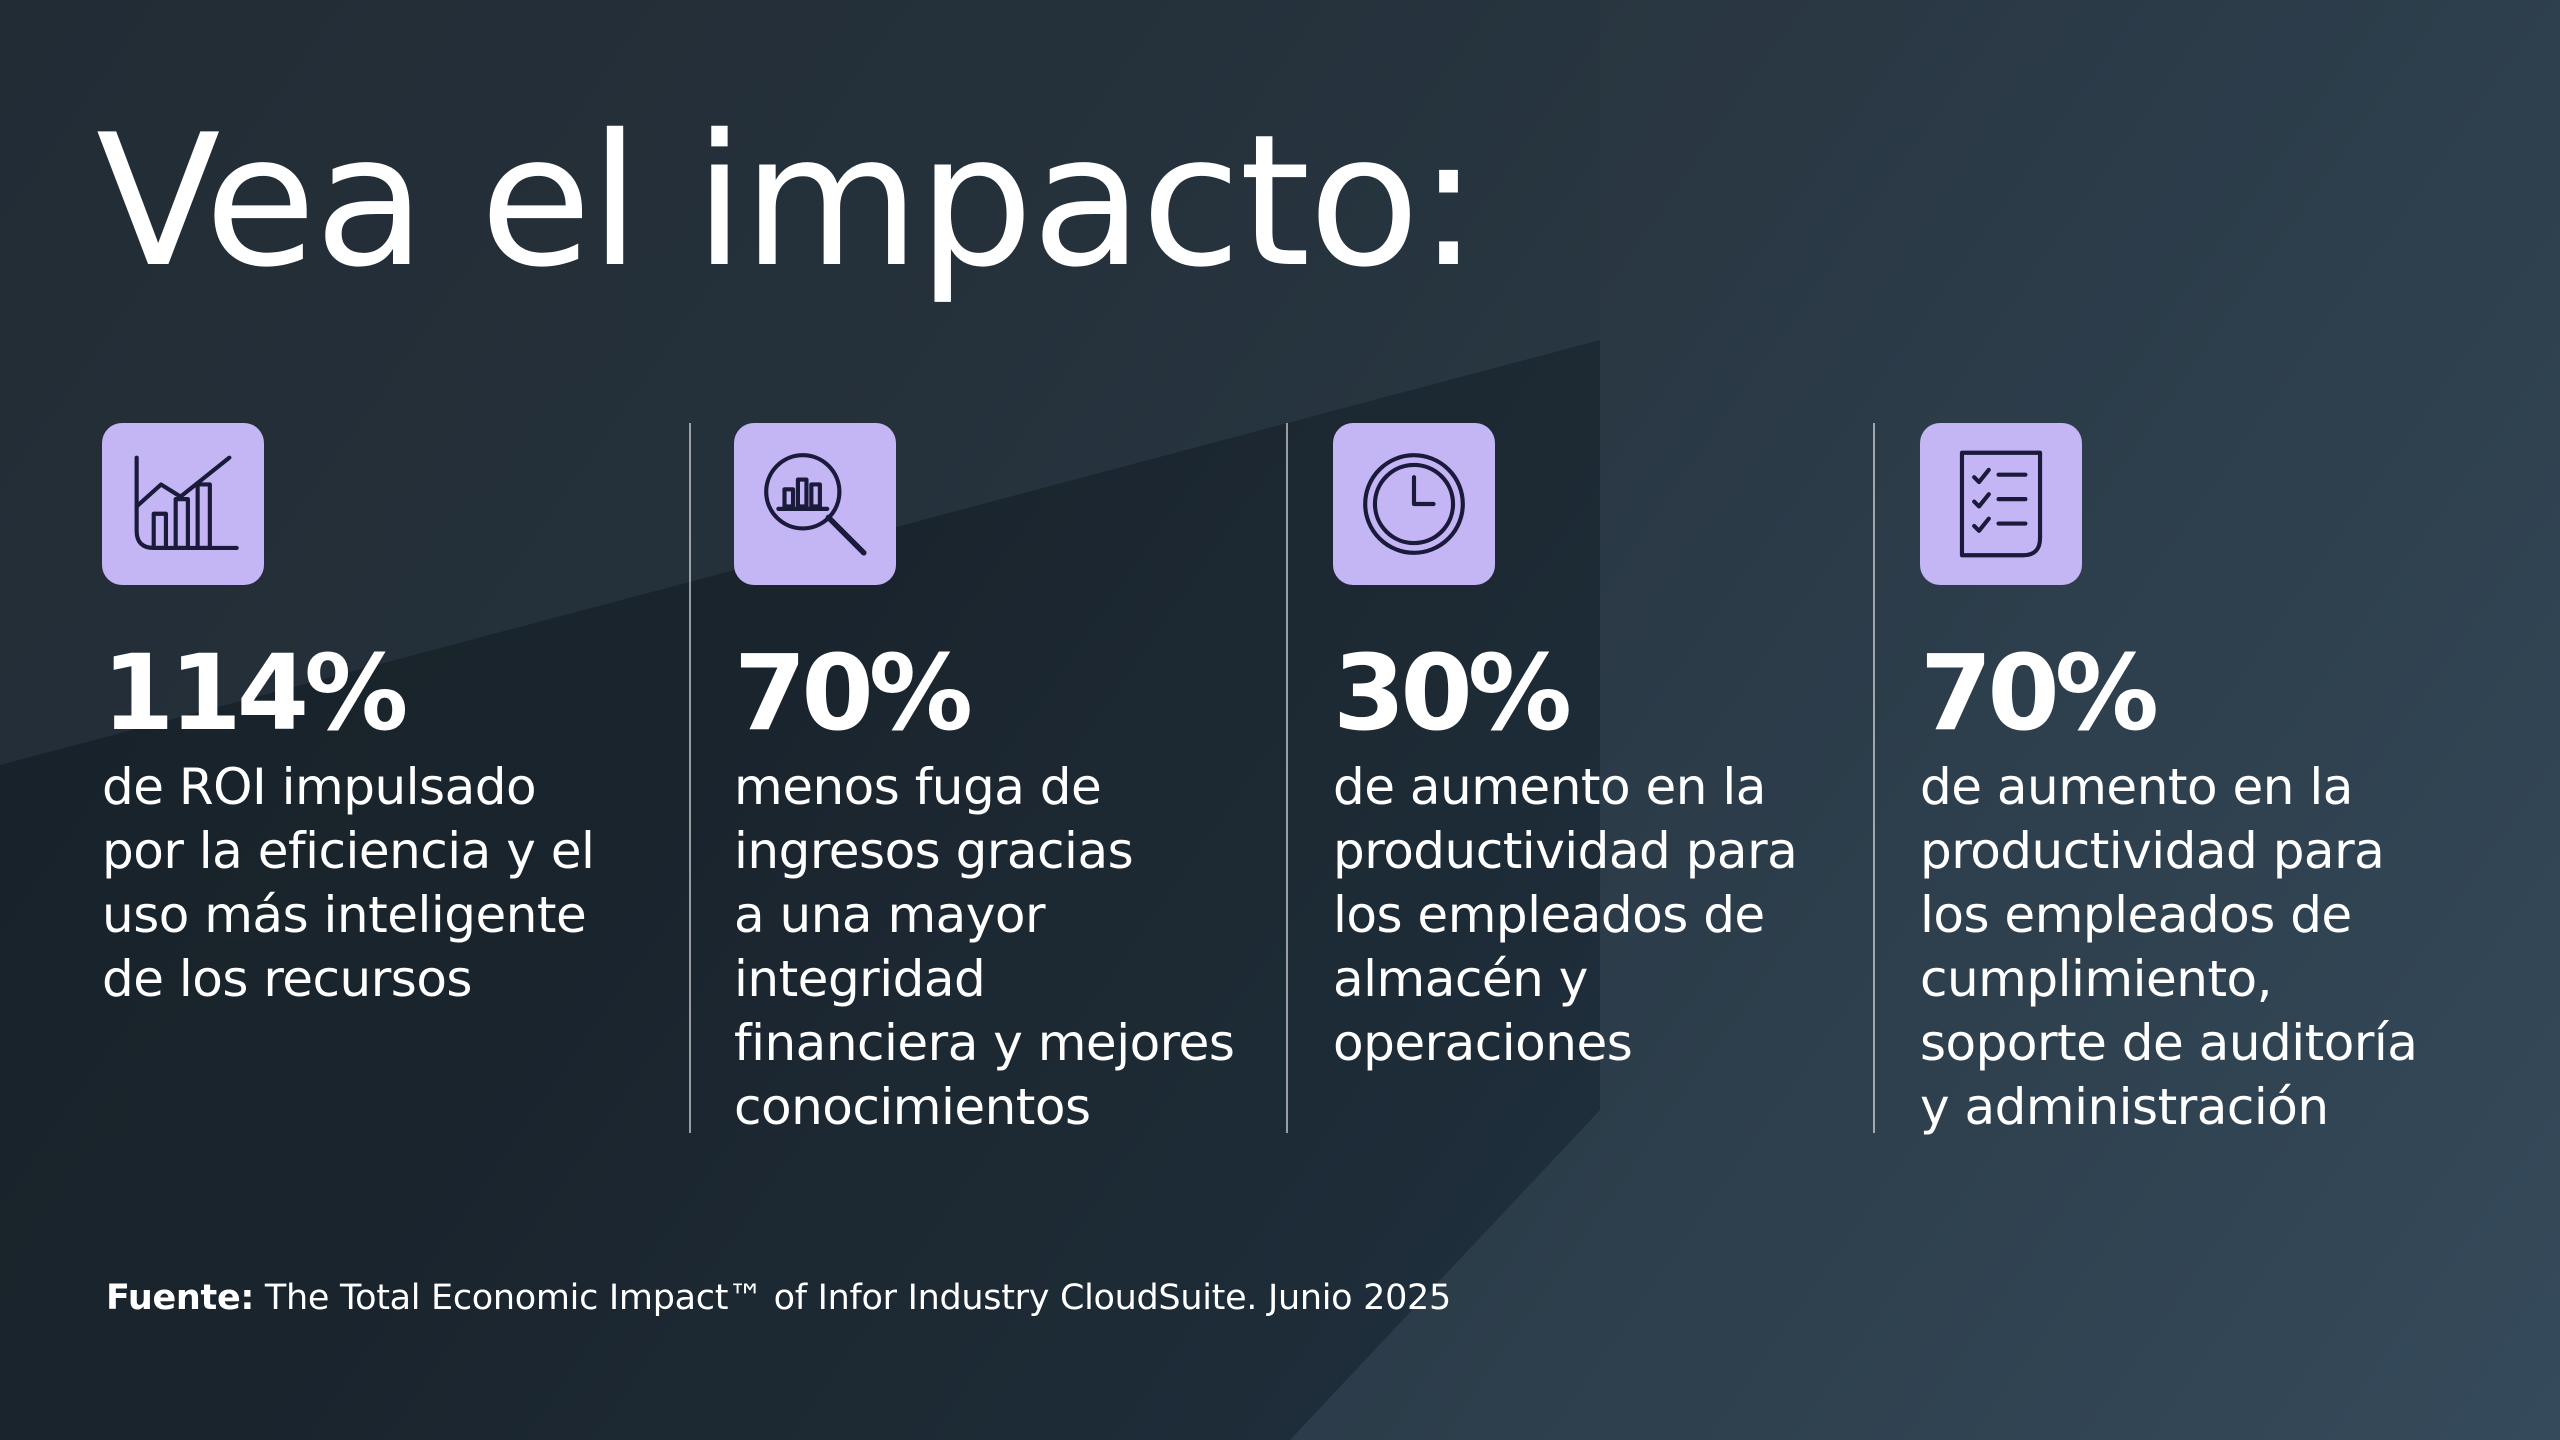  Describe the element at coordinates (1452, 693) in the screenshot. I see `stat-value: 30%` at that location.